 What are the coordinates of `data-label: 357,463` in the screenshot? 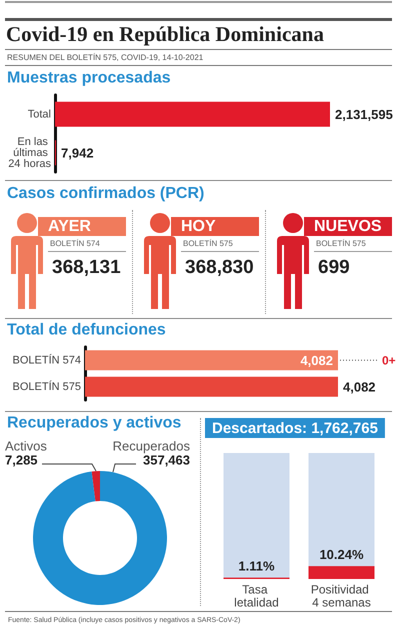 It's located at (166, 460).